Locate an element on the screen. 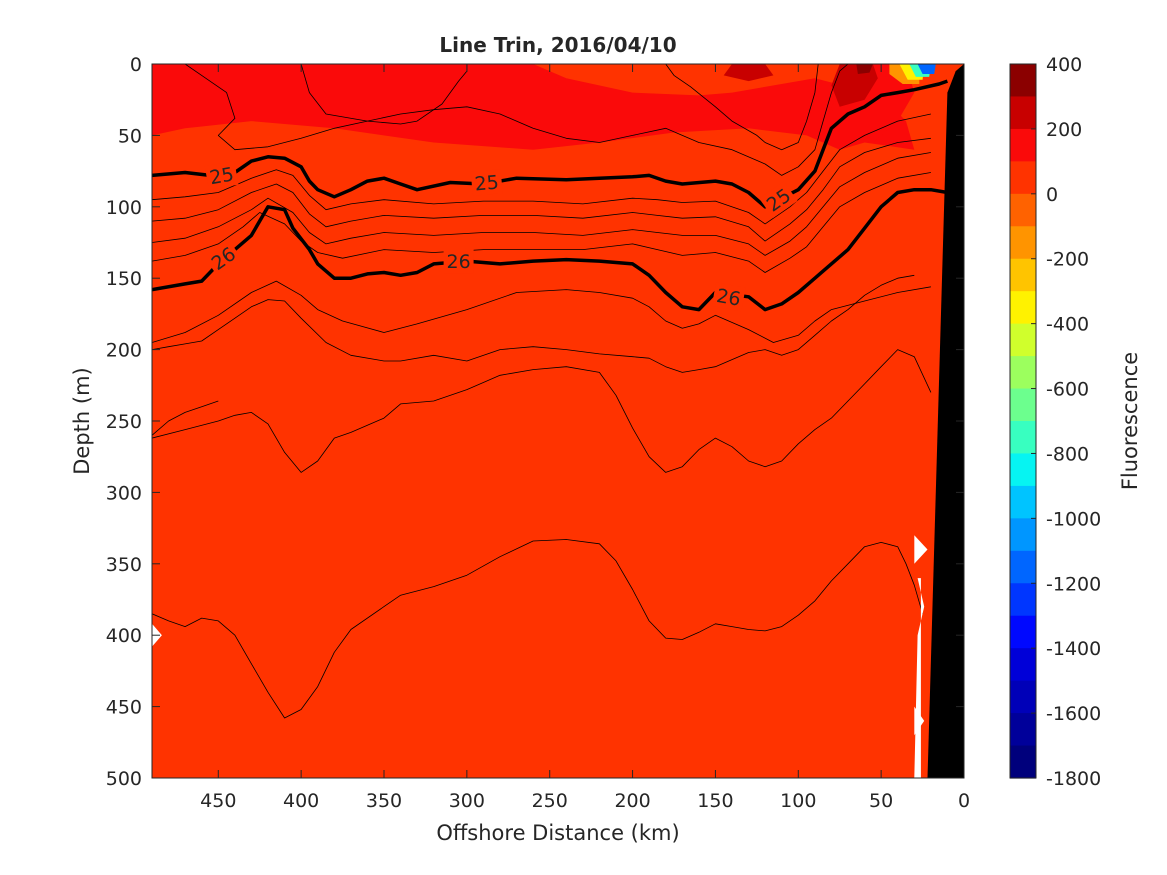 The width and height of the screenshot is (1167, 875). x-tick-label: 150 is located at coordinates (715, 801).